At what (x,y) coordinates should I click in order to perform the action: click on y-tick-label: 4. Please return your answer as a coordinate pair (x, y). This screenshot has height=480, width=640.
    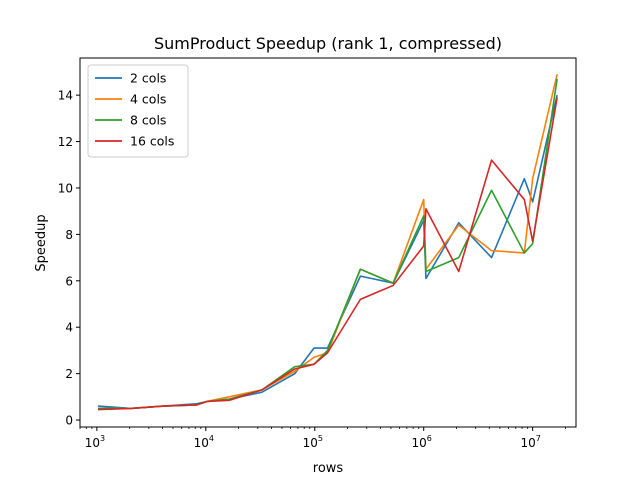
    Looking at the image, I should click on (69, 328).